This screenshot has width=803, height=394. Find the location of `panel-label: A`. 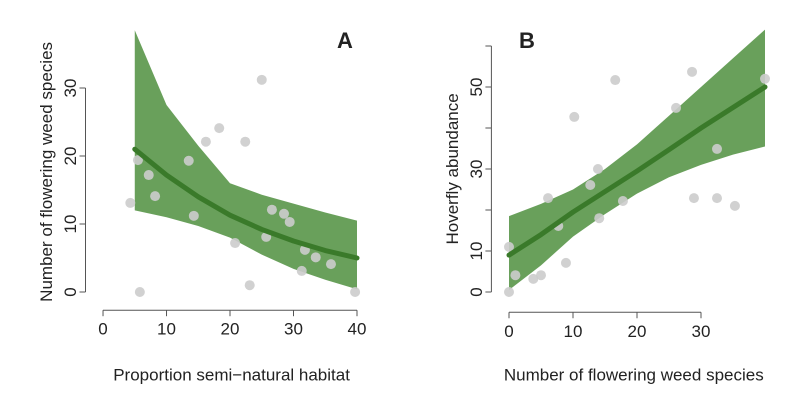

panel-label: A is located at coordinates (345, 40).